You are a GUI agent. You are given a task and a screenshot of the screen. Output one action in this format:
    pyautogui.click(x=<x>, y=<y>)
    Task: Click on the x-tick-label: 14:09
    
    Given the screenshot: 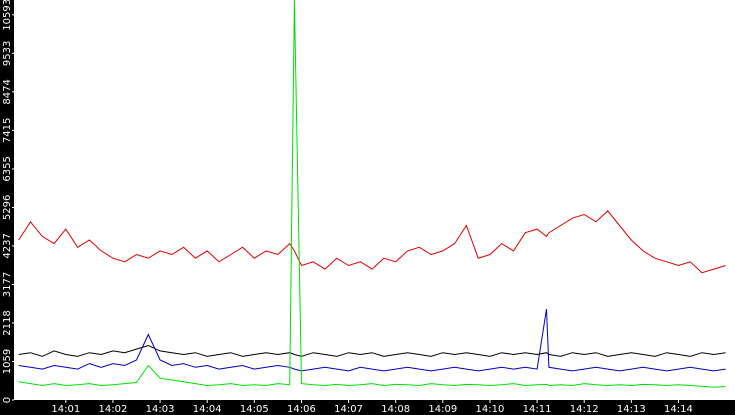 What is the action you would take?
    pyautogui.click(x=442, y=409)
    